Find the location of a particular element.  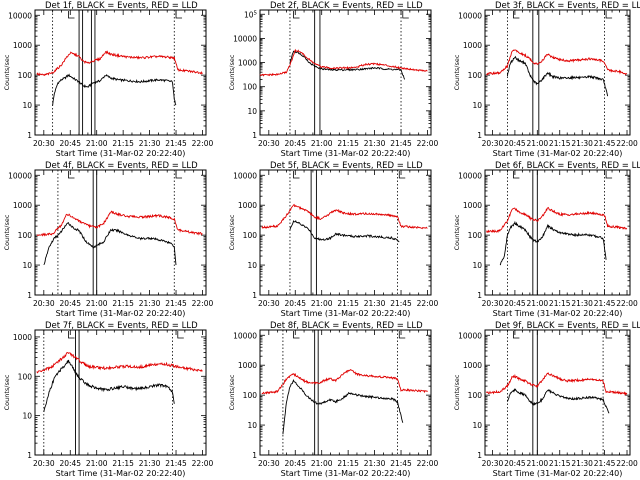

panel-title: Det 1f, BLACK = Events, RED = LLD is located at coordinates (121, 6).